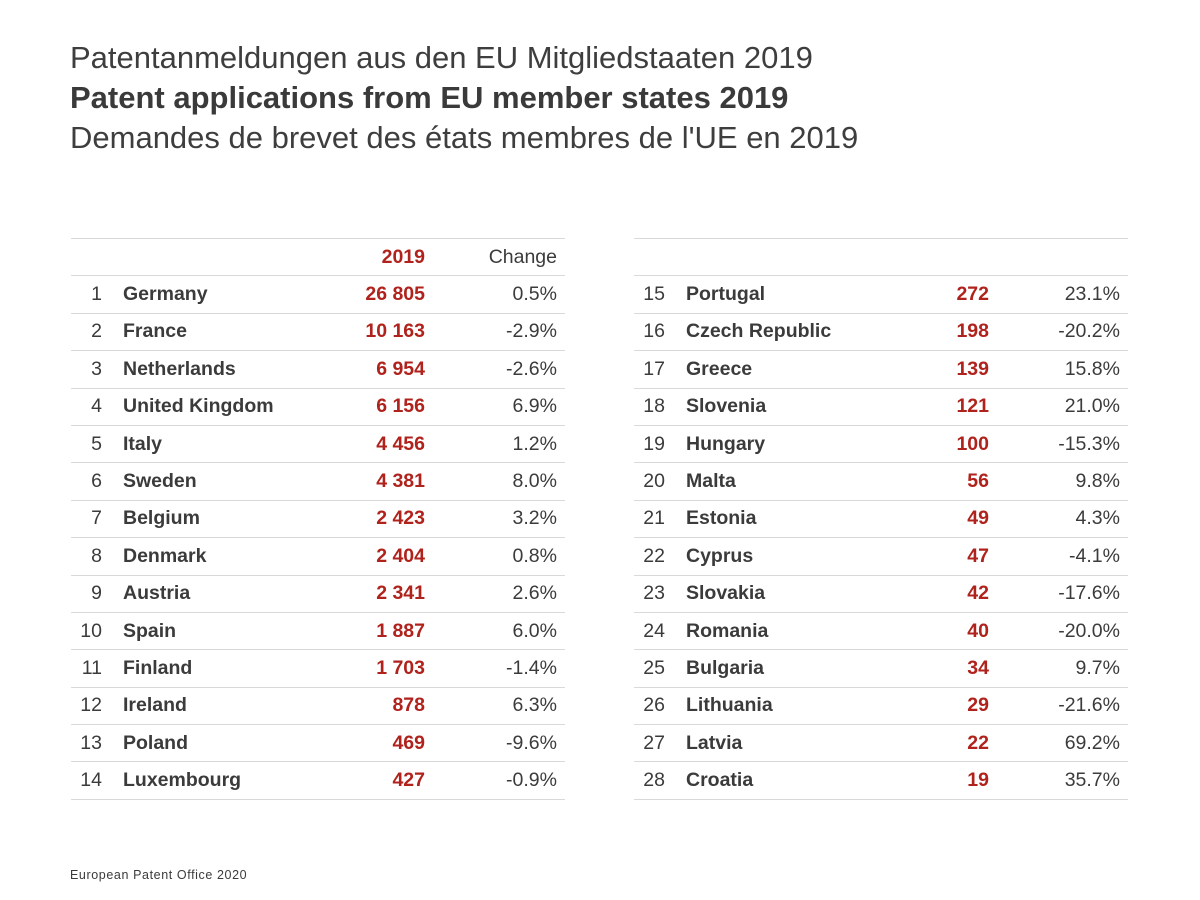 The image size is (1200, 900). I want to click on value-2019-cell: 22, so click(978, 742).